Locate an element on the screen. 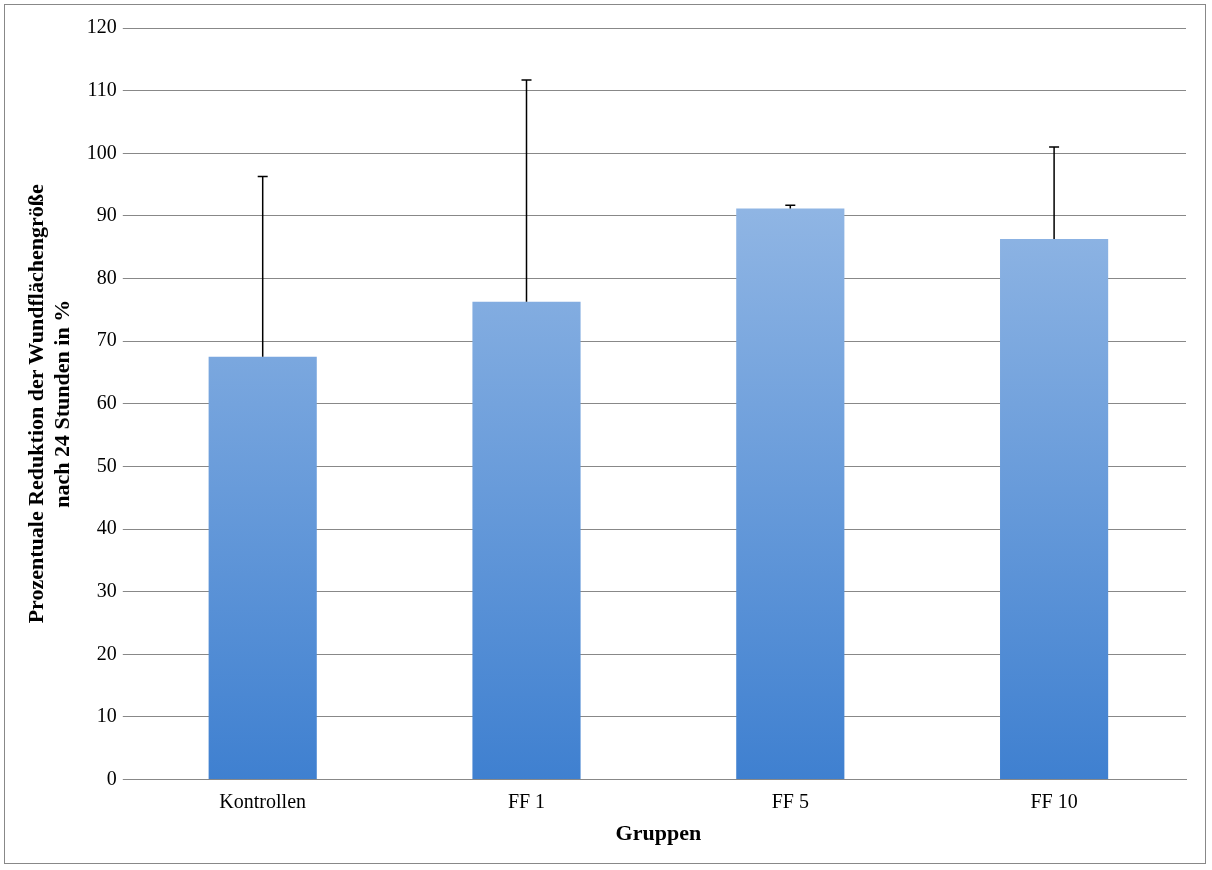 This screenshot has height=870, width=1212. y-tick-label: 70 is located at coordinates (106, 339).